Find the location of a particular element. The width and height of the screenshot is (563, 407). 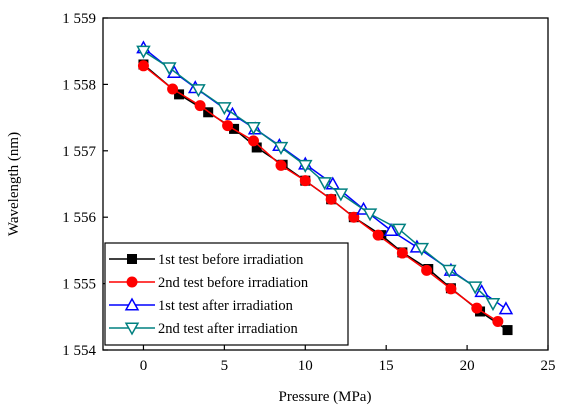

y-tick-label: 1 559 is located at coordinates (79, 19).